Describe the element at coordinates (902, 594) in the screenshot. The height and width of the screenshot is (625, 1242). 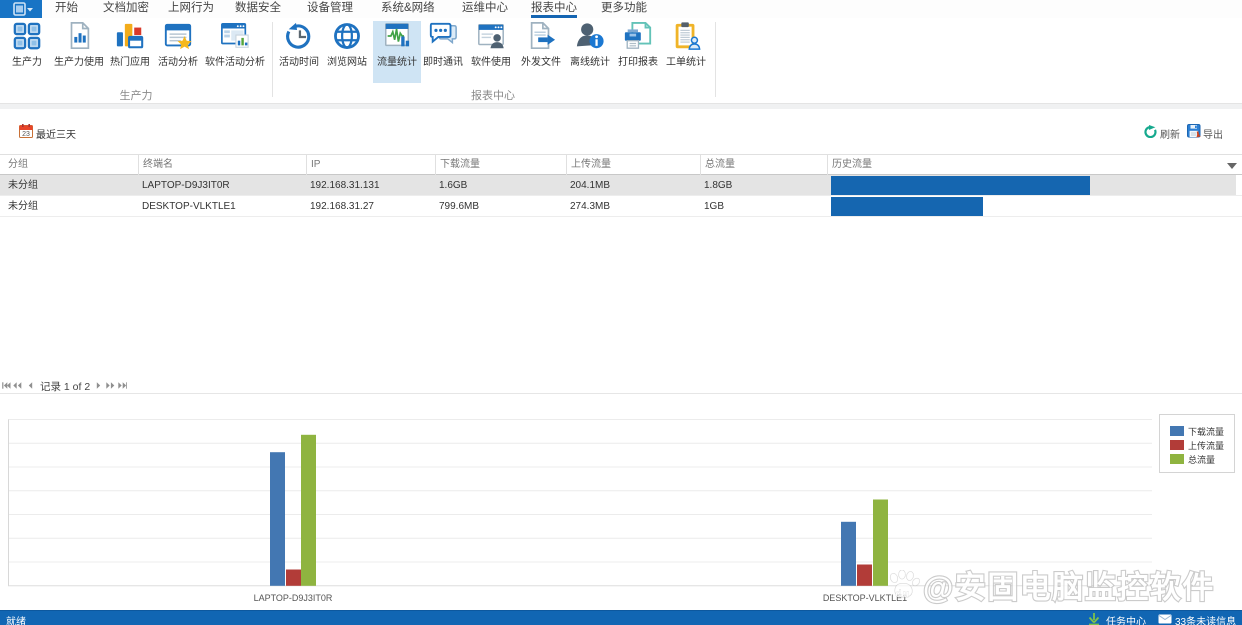
I see `svg-text: du` at that location.